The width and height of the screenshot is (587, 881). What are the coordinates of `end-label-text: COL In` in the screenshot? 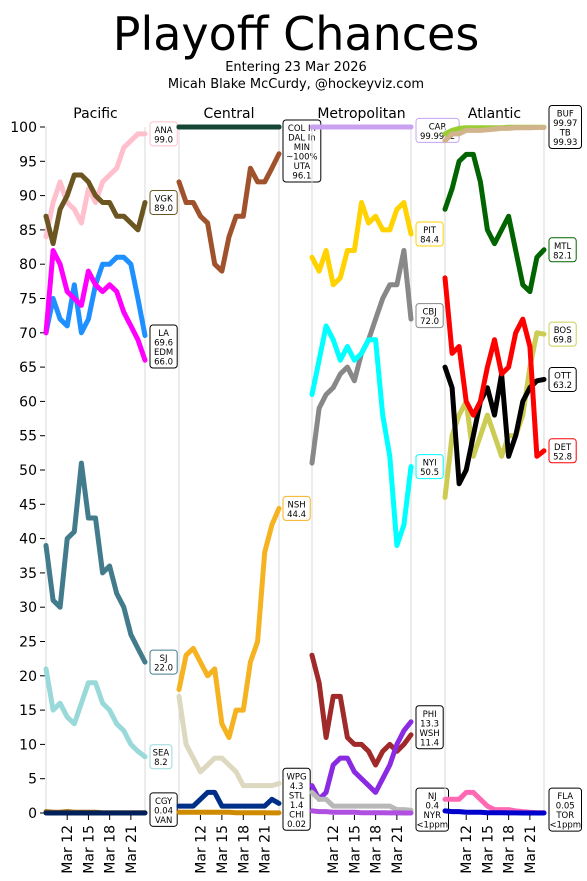 It's located at (302, 129).